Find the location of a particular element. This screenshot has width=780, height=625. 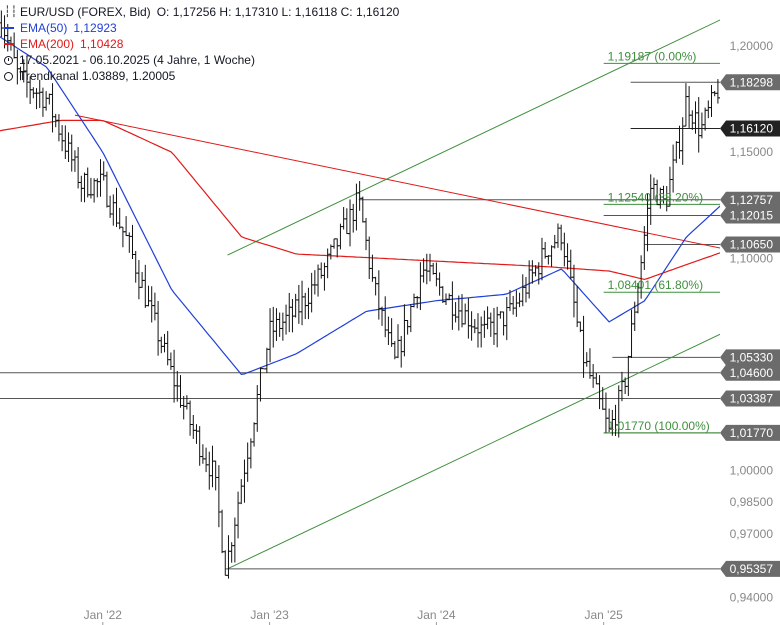

fib-level-label: 1,19187 (0.00%) is located at coordinates (652, 56).